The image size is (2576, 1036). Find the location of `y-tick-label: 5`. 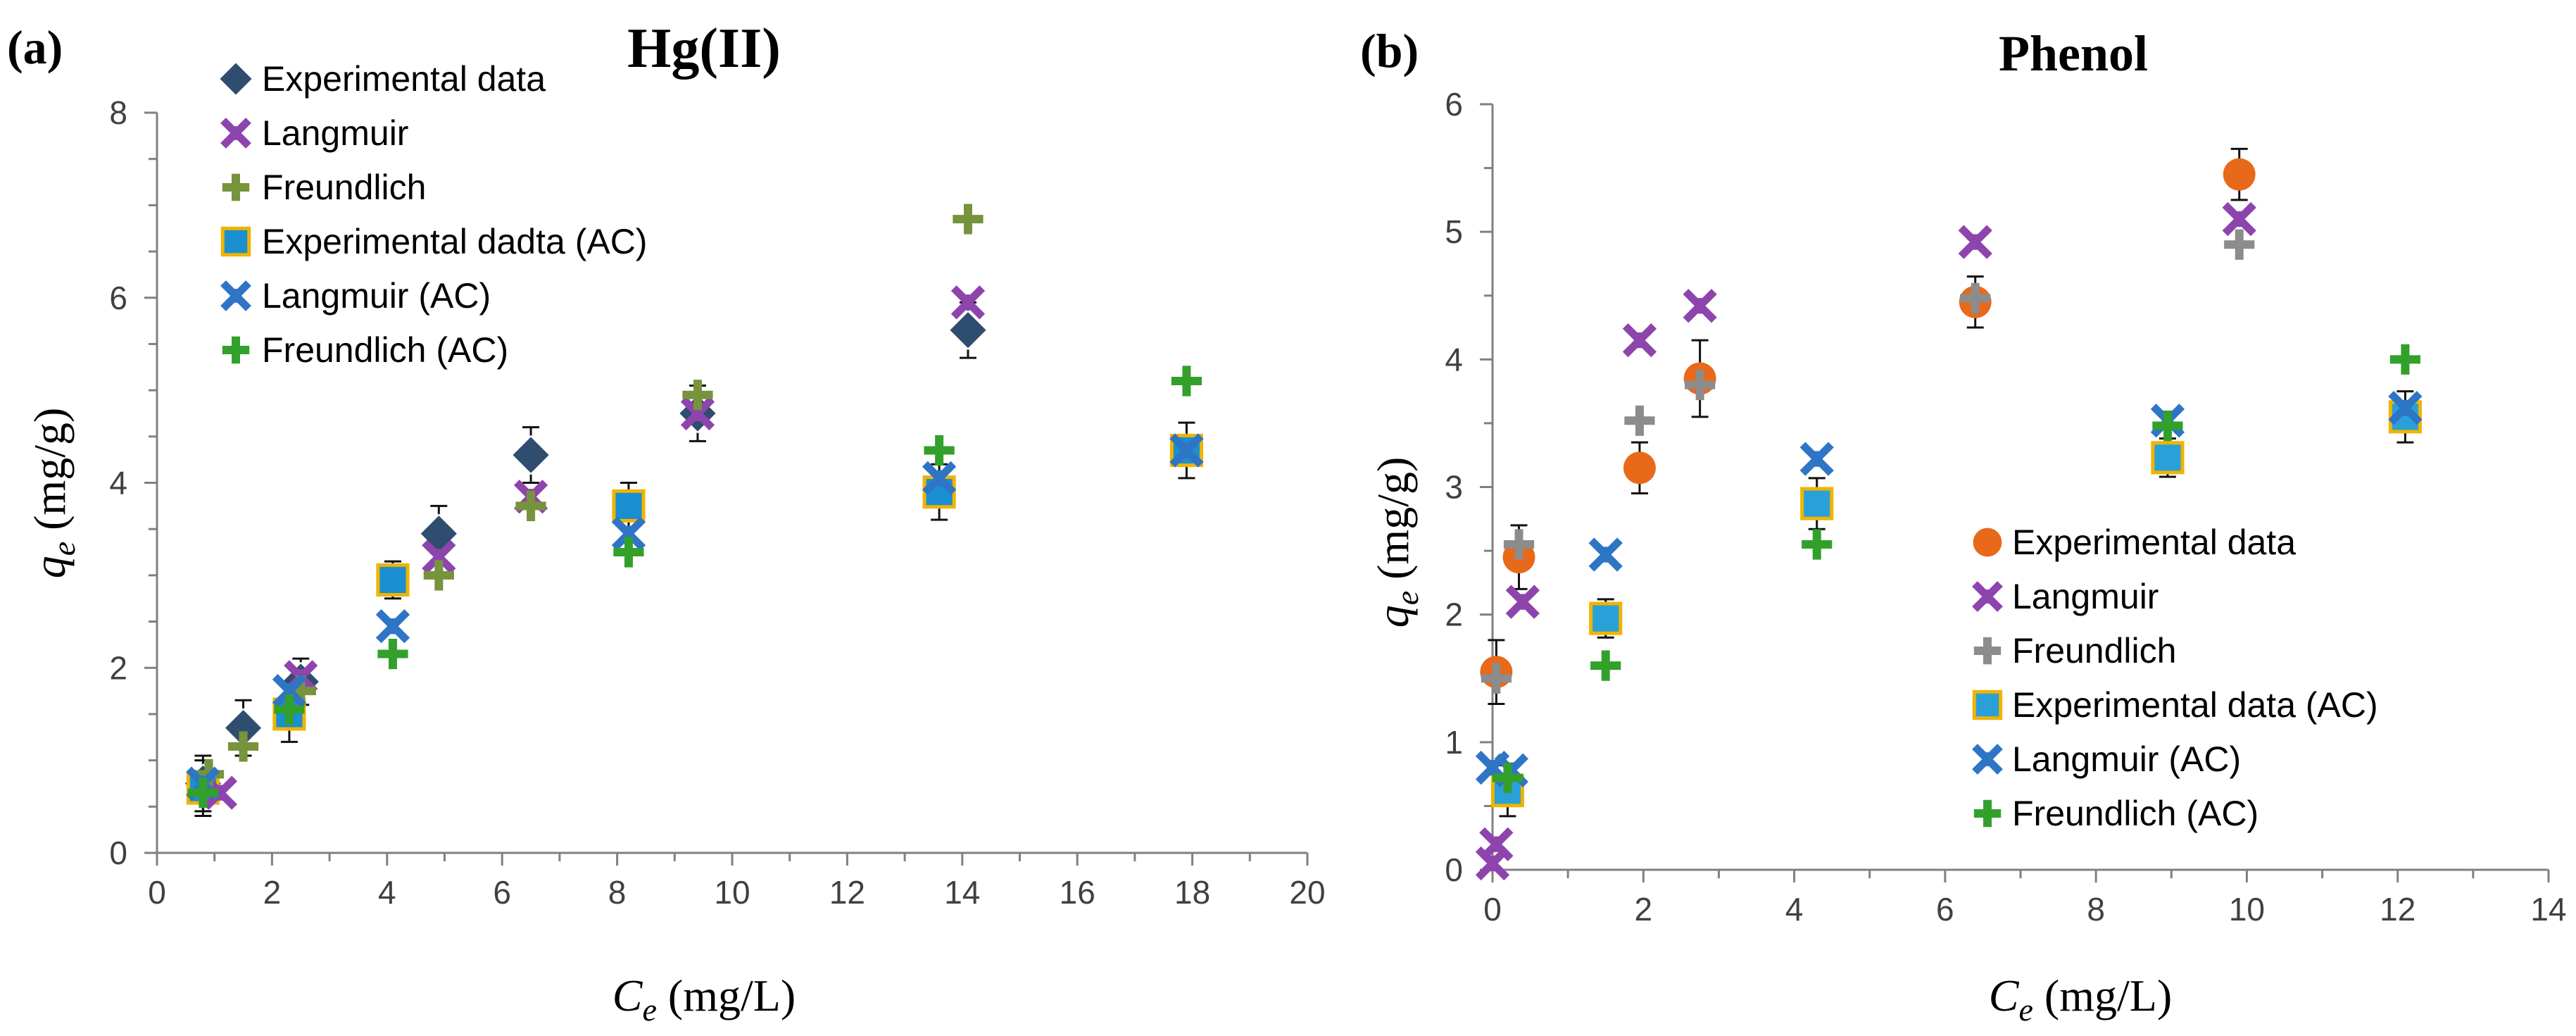

y-tick-label: 5 is located at coordinates (1454, 231).